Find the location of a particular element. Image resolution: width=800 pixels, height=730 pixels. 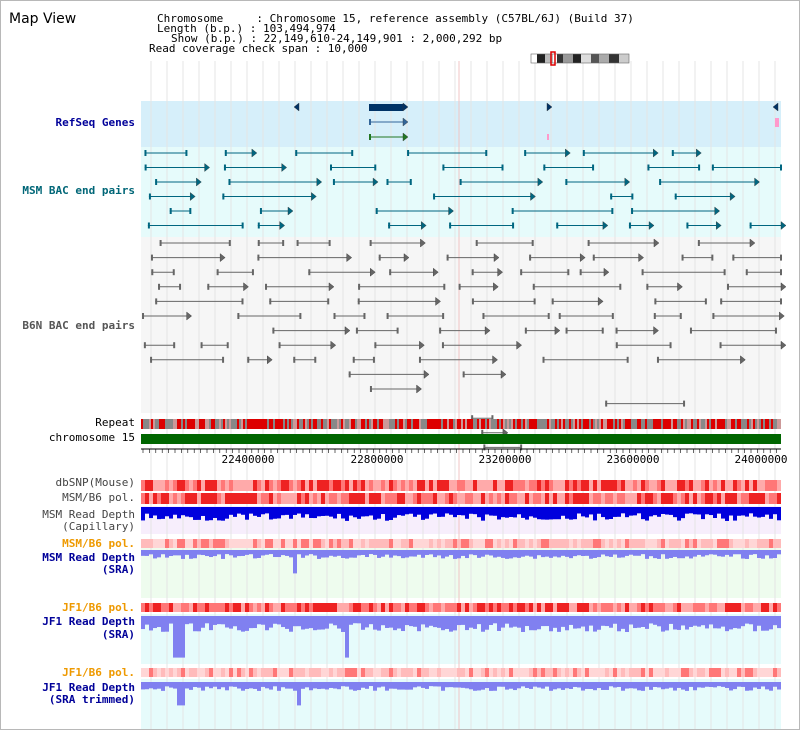

track-label-jf1-pol: JF1/B6 pol. is located at coordinates (98, 607).